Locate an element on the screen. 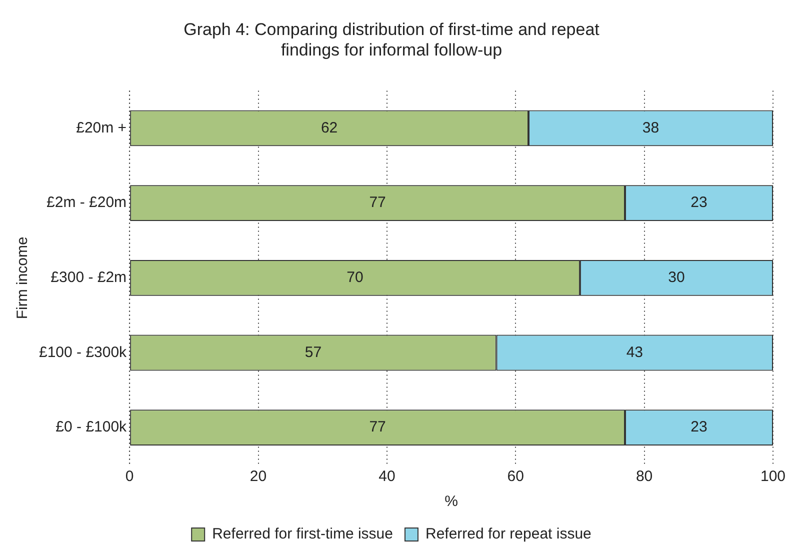 This screenshot has height=554, width=791. y-tick-label: £2m - £20m is located at coordinates (86, 203).